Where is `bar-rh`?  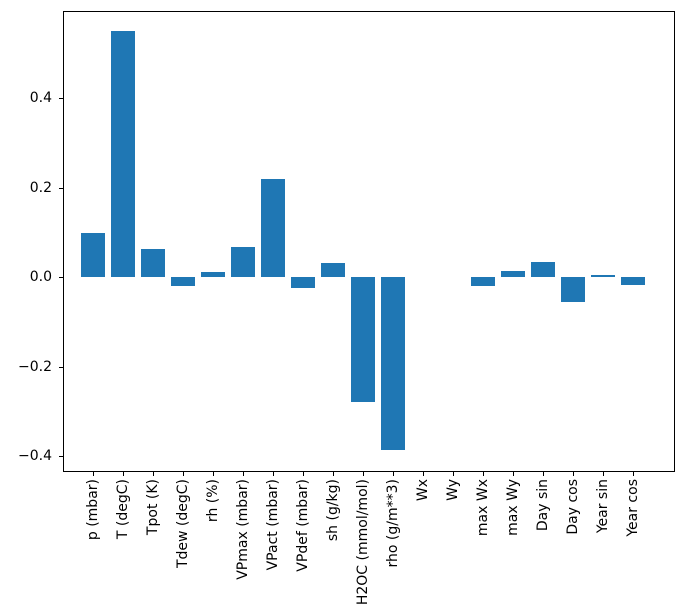
bar-rh is located at coordinates (213, 274).